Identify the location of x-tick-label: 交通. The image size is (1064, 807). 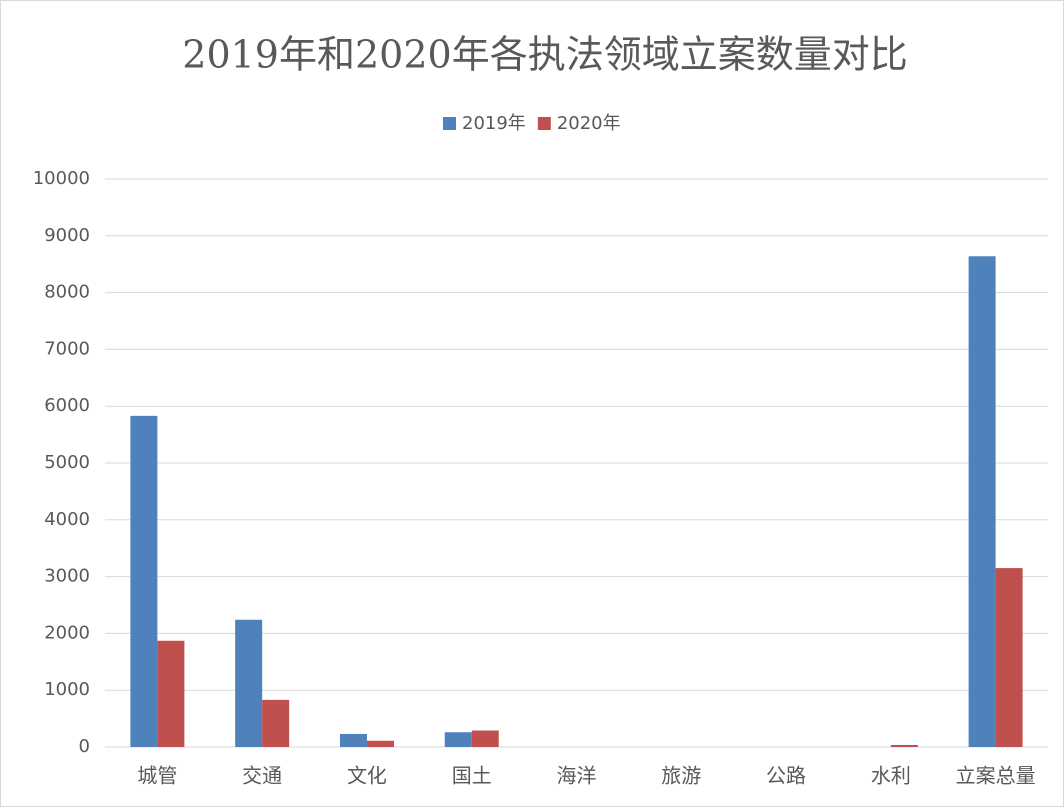
(262, 776).